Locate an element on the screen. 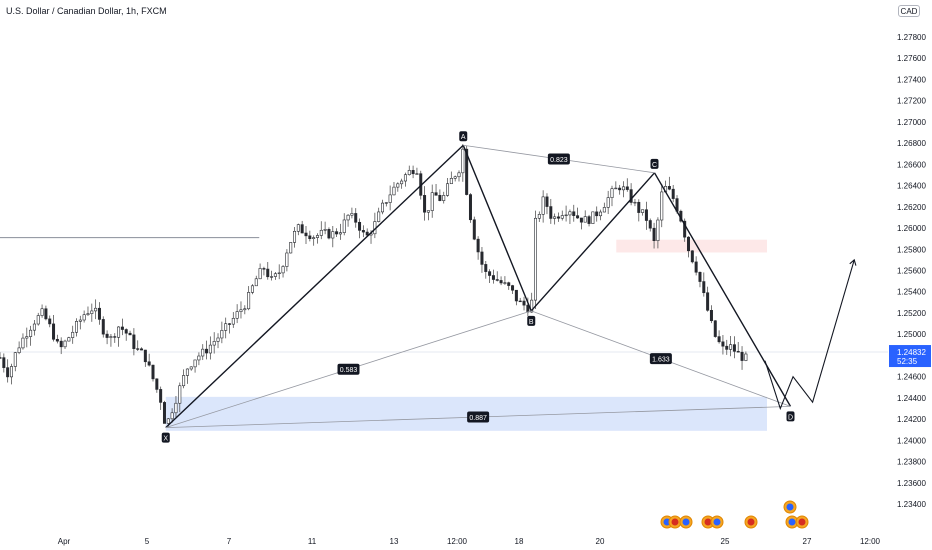 This screenshot has width=932, height=550. point-label-a: A is located at coordinates (463, 137).